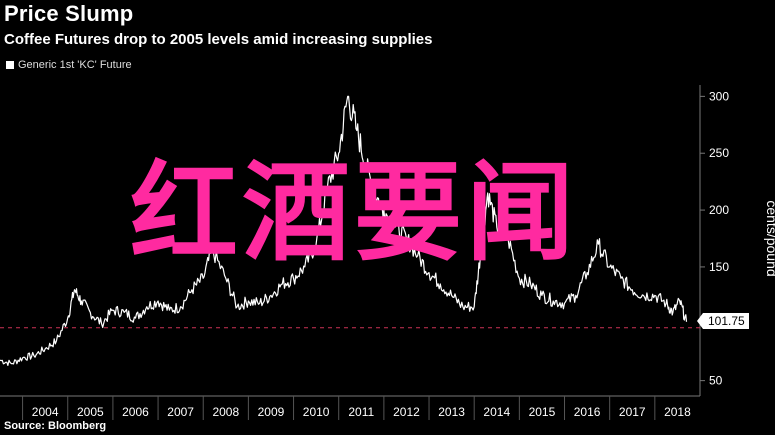 Image resolution: width=775 pixels, height=435 pixels. Describe the element at coordinates (677, 412) in the screenshot. I see `x-tick-label: 2018` at that location.